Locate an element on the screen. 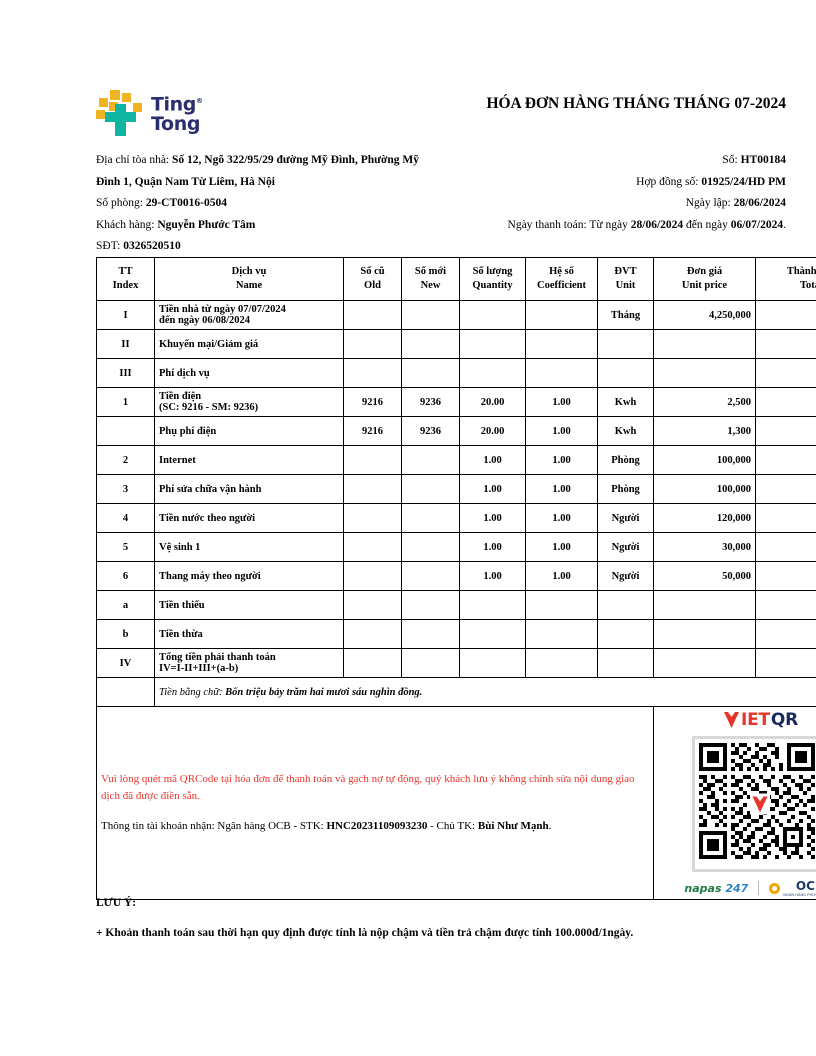  cell-name: Phí dịch vụ is located at coordinates (249, 373).